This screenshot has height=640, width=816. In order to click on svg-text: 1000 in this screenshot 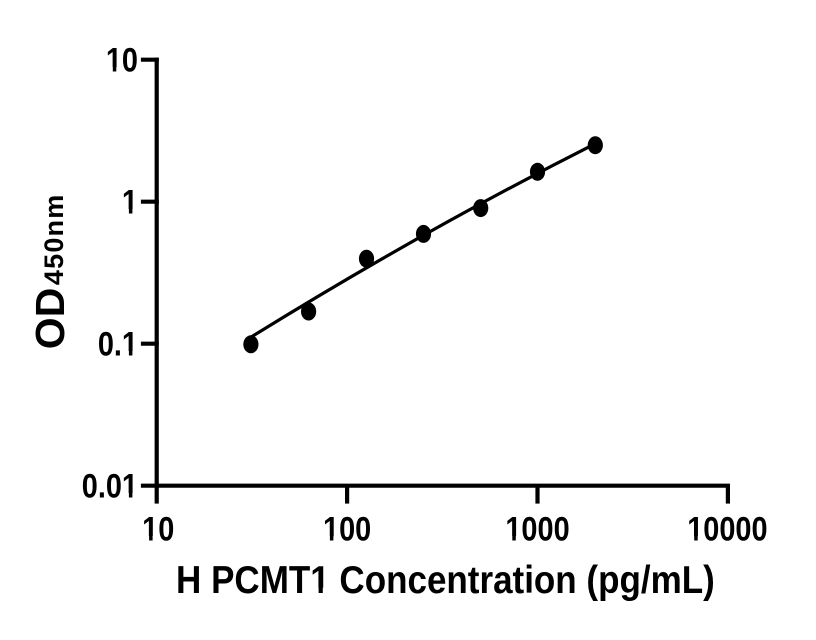, I will do `click(537, 528)`.